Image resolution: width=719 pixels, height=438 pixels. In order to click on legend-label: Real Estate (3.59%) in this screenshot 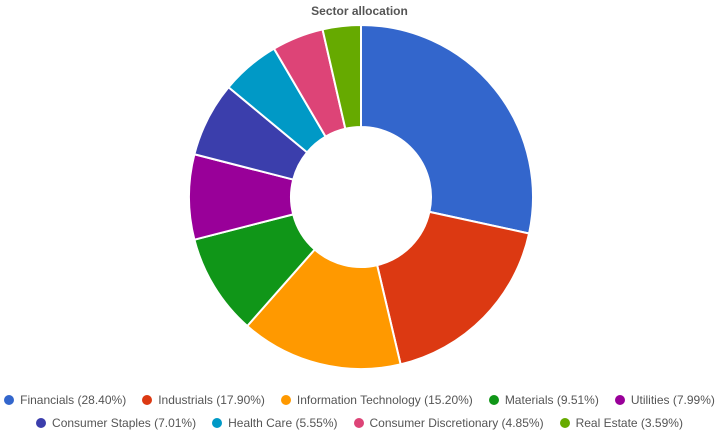, I will do `click(629, 423)`.